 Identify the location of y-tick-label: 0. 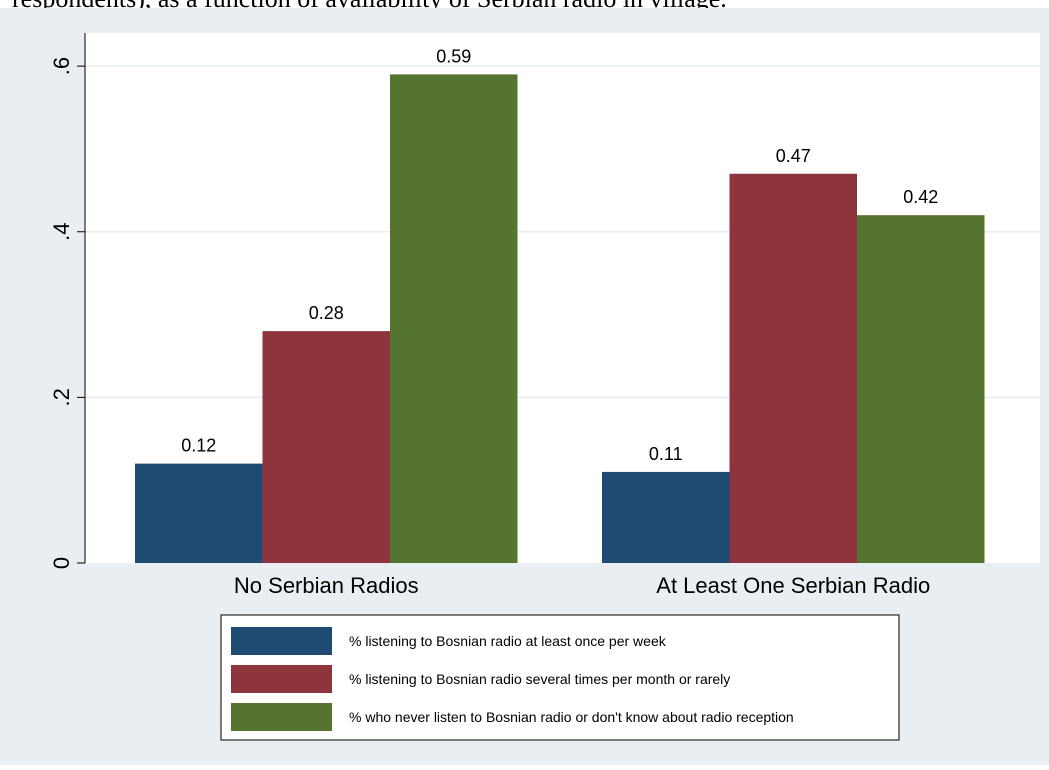
(61, 563).